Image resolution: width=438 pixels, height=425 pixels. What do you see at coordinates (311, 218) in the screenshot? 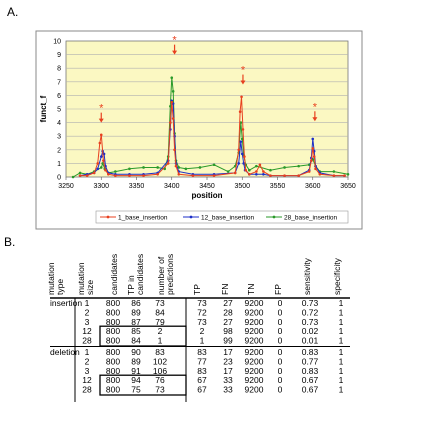
I see `legend-entry: 28_base_insertion` at bounding box center [311, 218].